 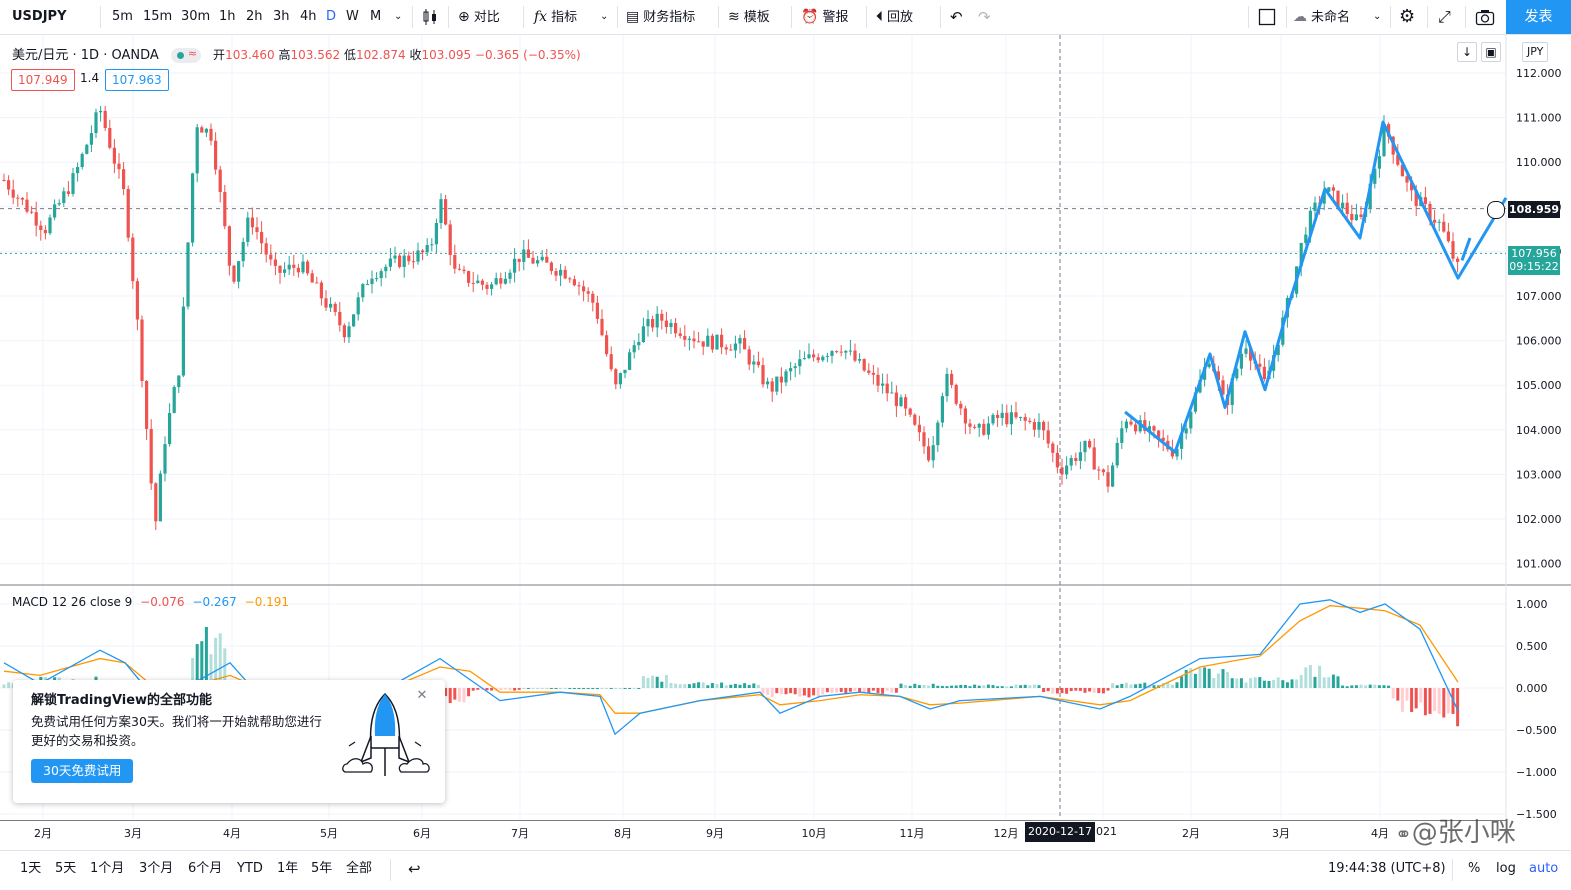 What do you see at coordinates (250, 868) in the screenshot?
I see `range-ytd: YTD` at bounding box center [250, 868].